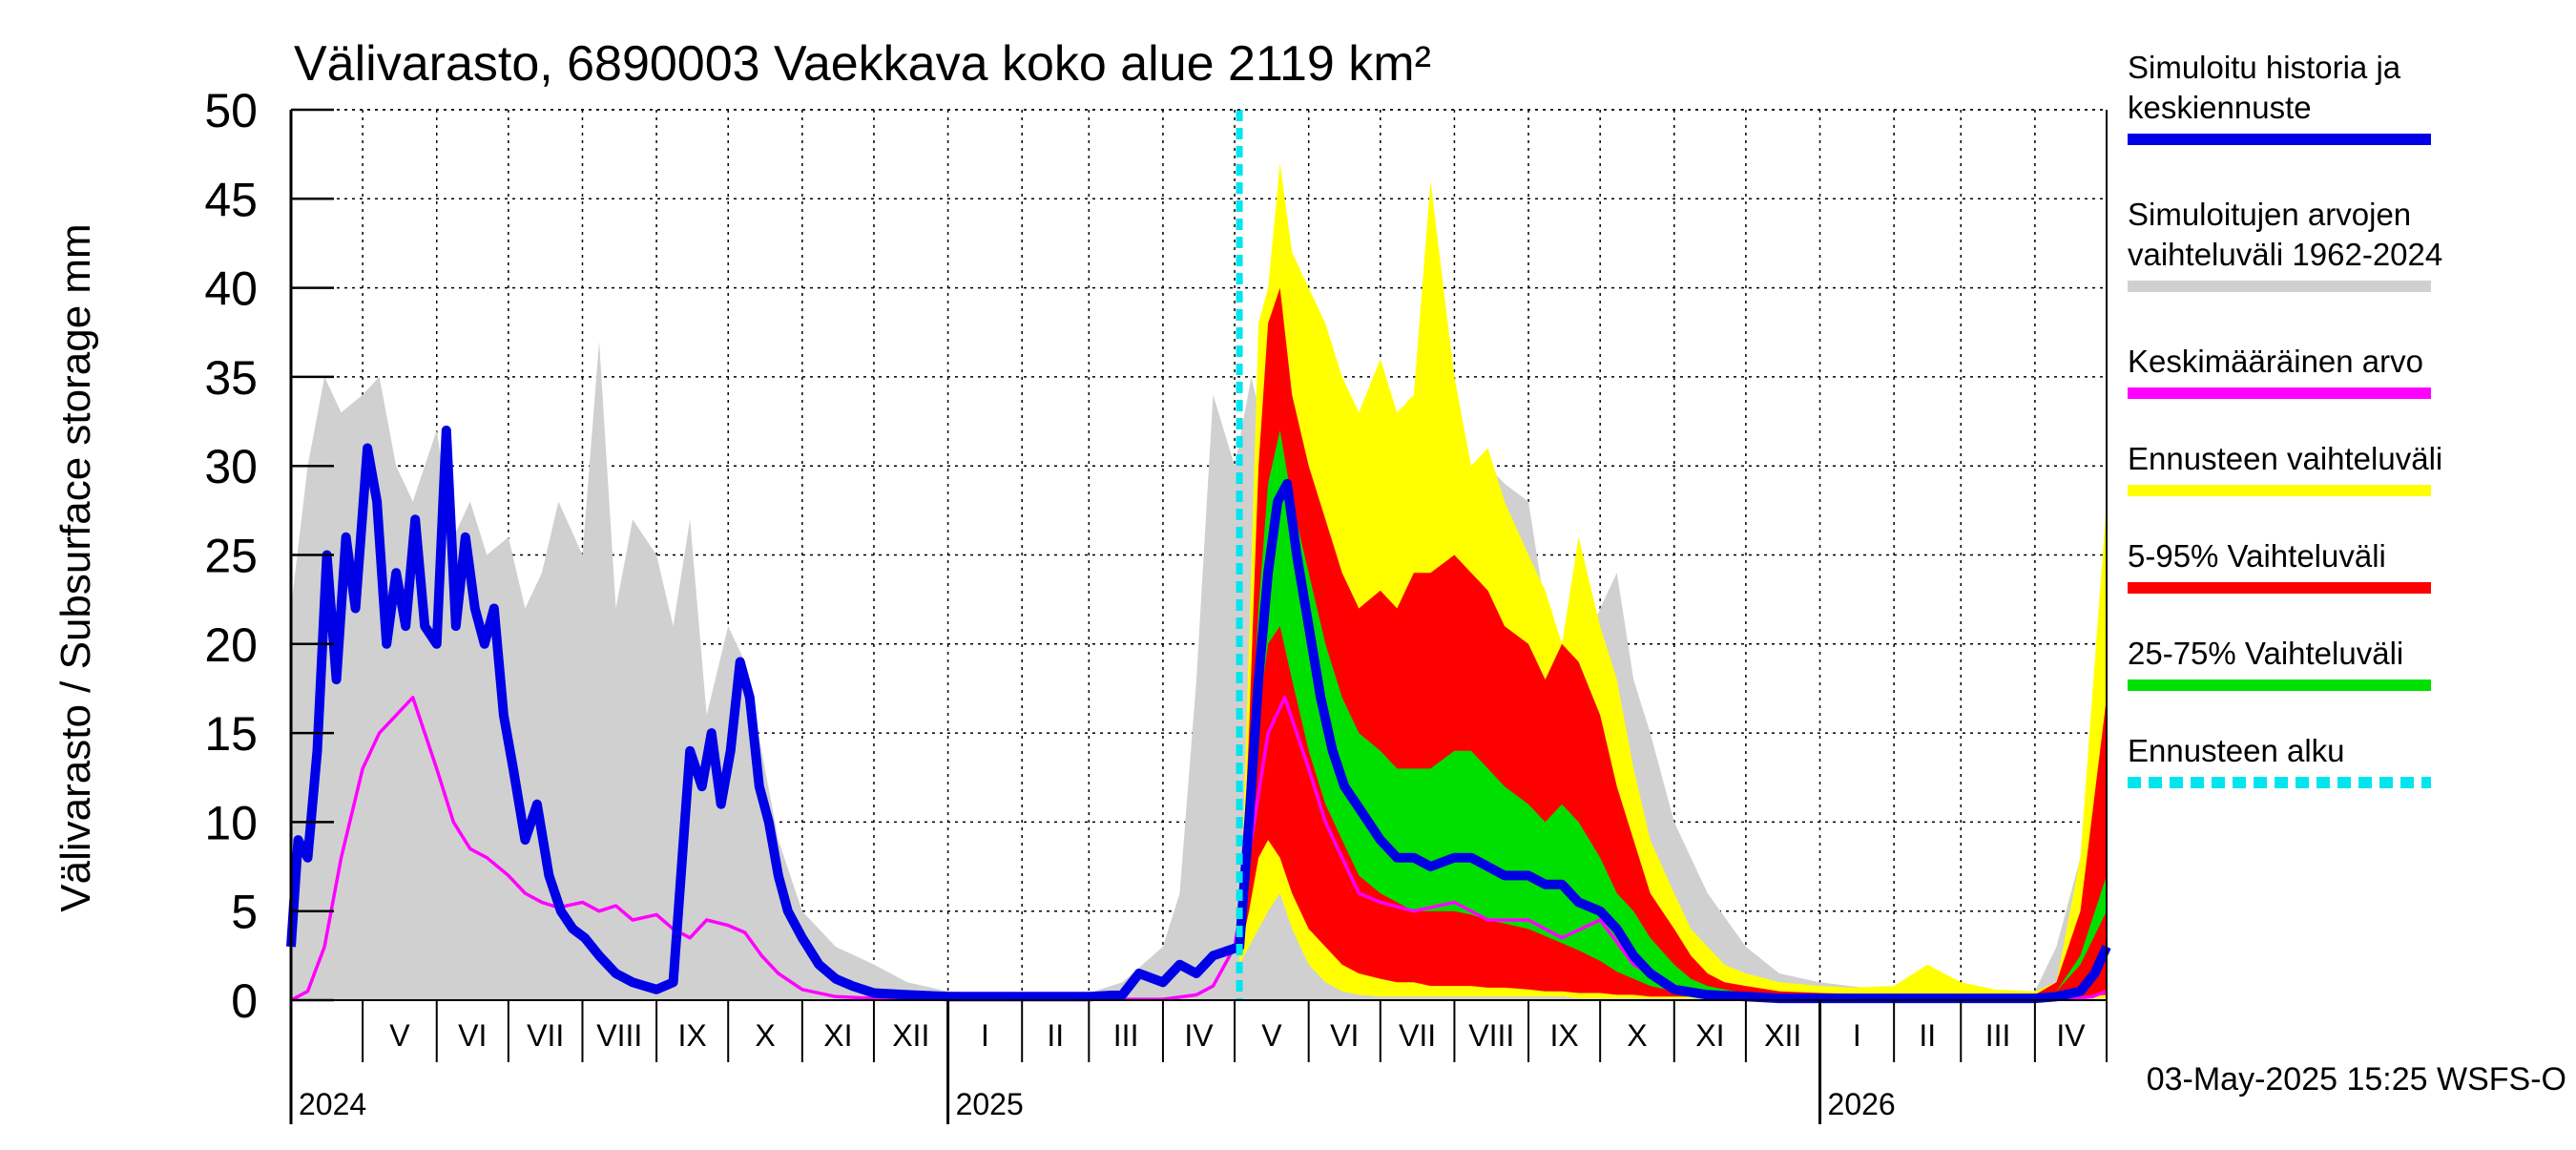 The image size is (2576, 1150). Describe the element at coordinates (244, 912) in the screenshot. I see `y-tick-label: 5` at that location.